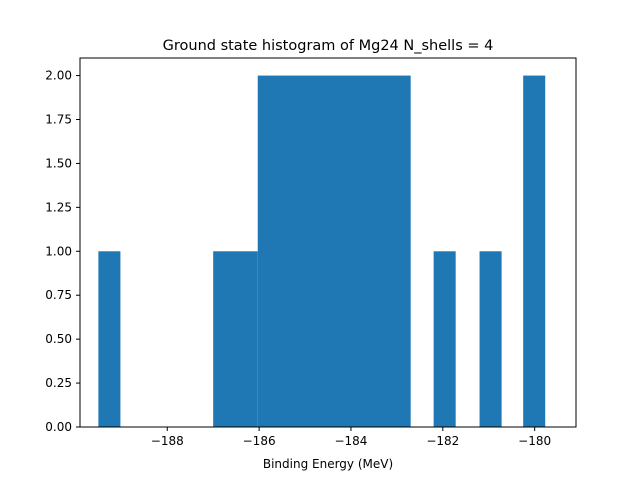  Describe the element at coordinates (328, 464) in the screenshot. I see `x-axis-title: Binding Energy (MeV)` at that location.